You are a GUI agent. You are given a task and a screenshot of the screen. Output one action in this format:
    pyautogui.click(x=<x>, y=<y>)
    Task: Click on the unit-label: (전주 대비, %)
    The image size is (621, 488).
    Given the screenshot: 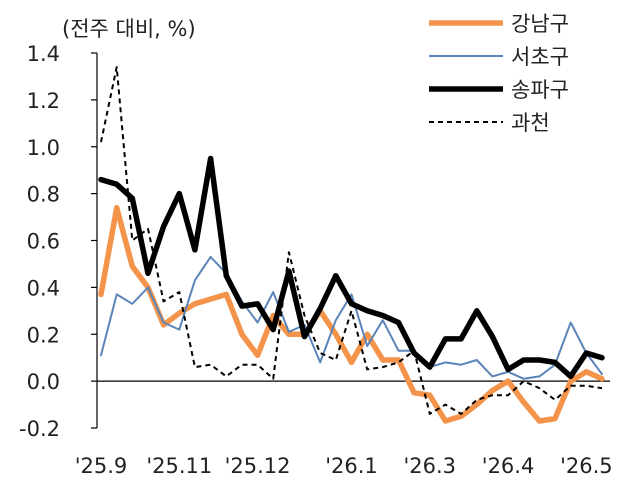 What is the action you would take?
    pyautogui.click(x=129, y=29)
    